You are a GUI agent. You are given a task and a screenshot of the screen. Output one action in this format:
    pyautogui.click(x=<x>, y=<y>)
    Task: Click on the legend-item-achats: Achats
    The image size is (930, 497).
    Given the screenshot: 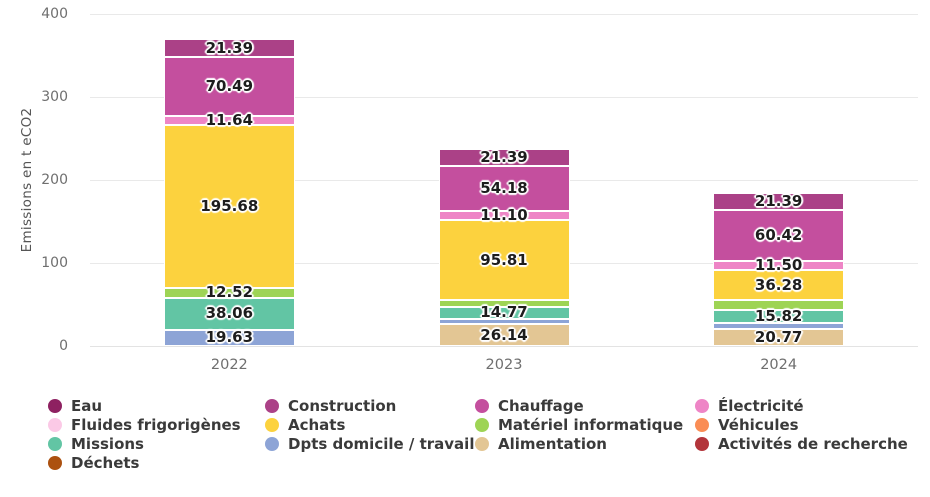 What is the action you would take?
    pyautogui.click(x=370, y=425)
    